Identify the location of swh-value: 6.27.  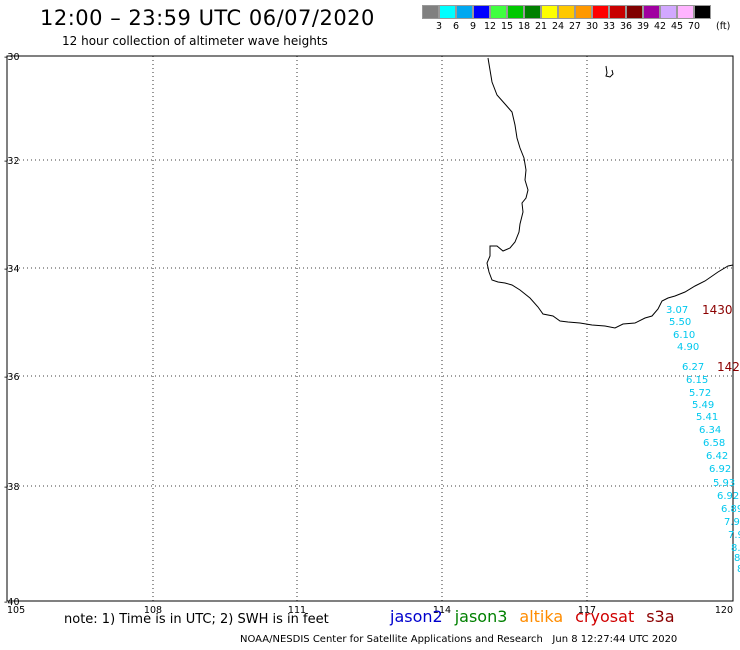
(693, 367).